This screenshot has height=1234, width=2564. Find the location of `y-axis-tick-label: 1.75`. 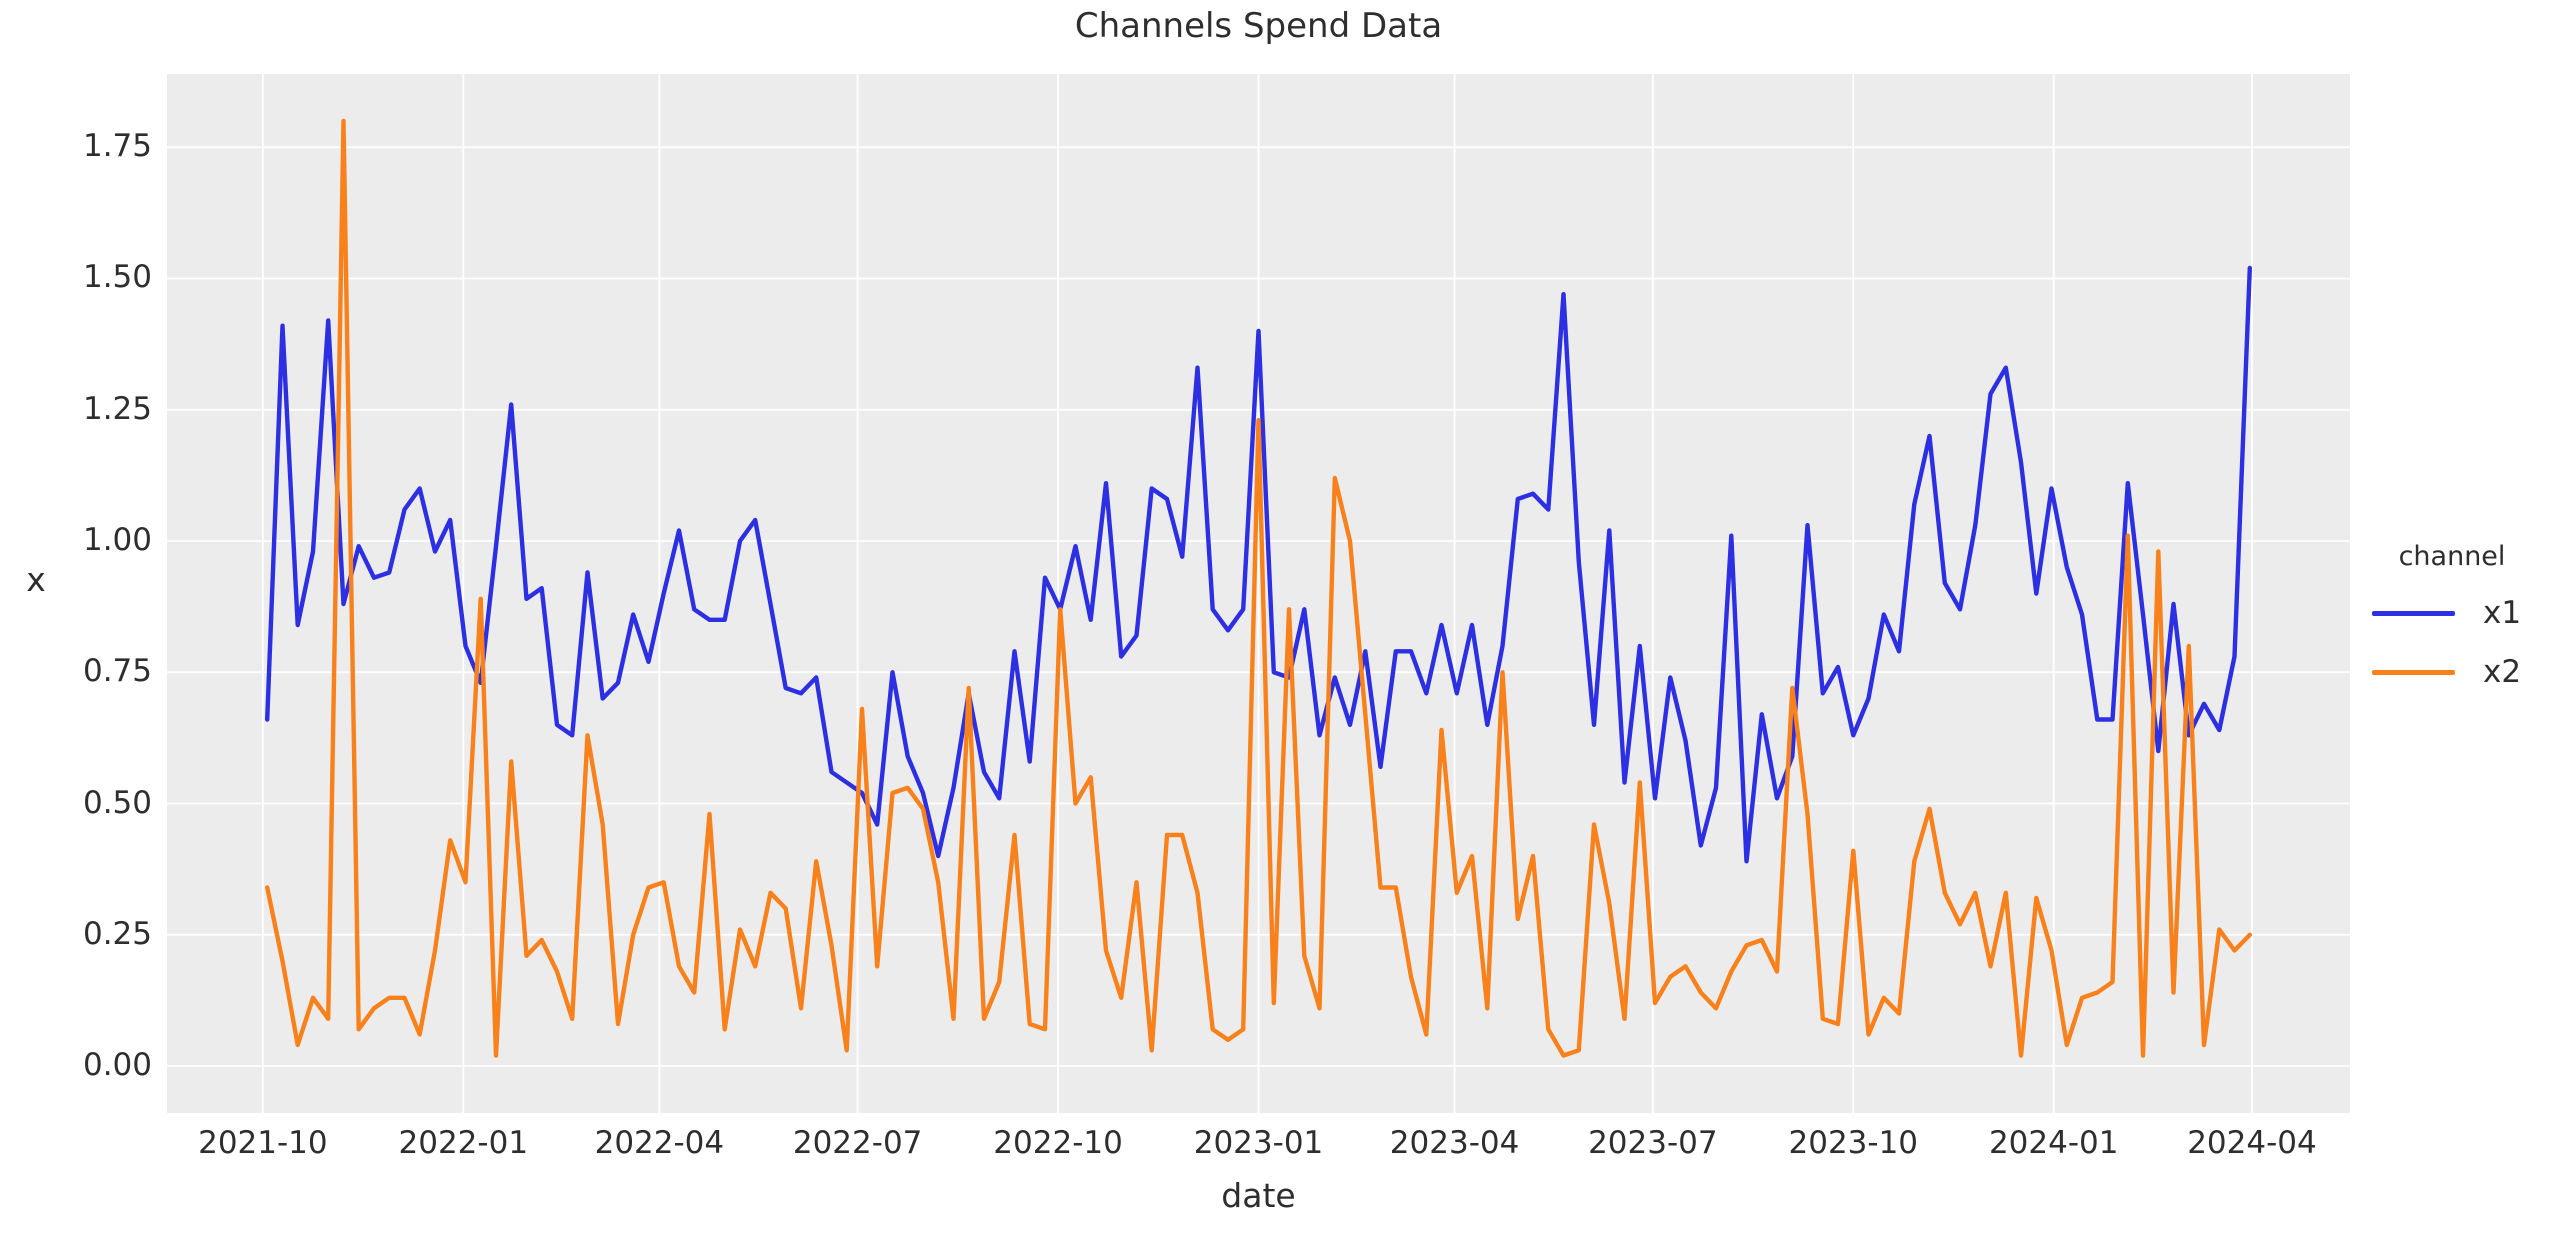

y-axis-tick-label: 1.75 is located at coordinates (117, 146).